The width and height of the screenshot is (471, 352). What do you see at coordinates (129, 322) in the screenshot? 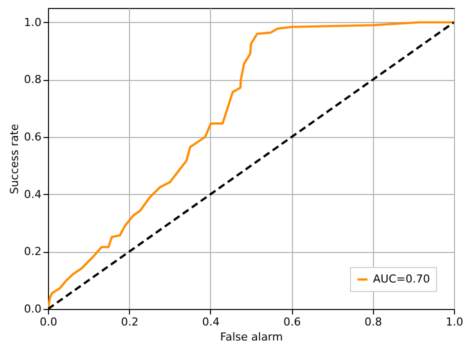
I see `x-tick-label: 0.2` at bounding box center [129, 322].